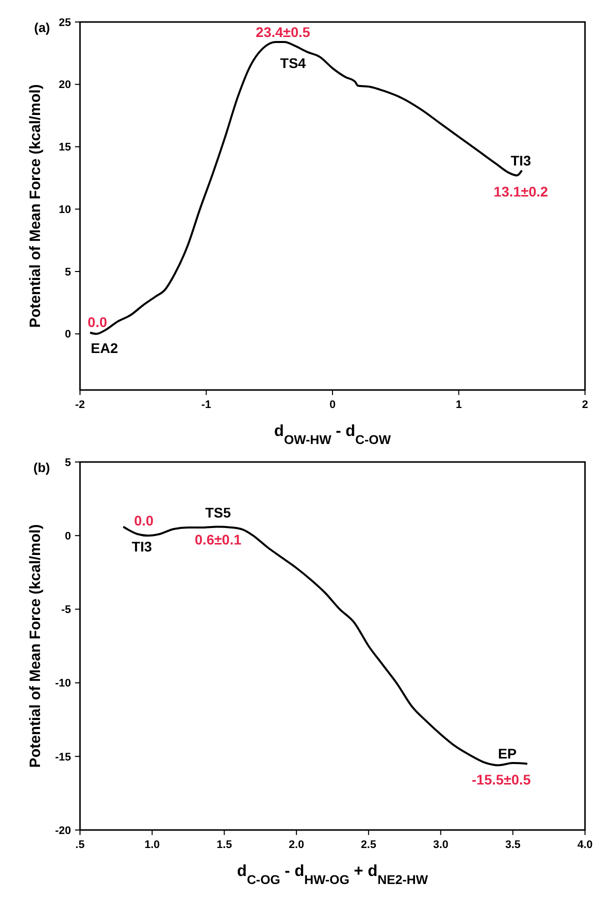 The width and height of the screenshot is (601, 898). Describe the element at coordinates (218, 512) in the screenshot. I see `annotation: TS5` at that location.